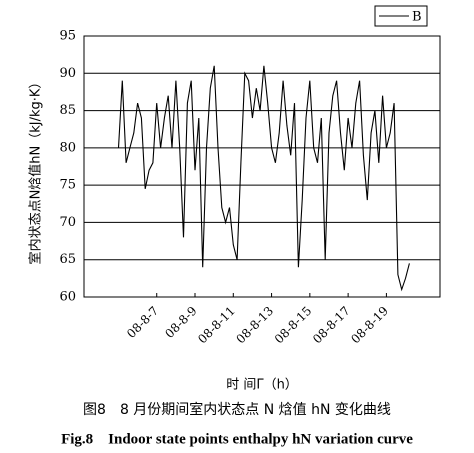 The image size is (474, 453). Describe the element at coordinates (142, 322) in the screenshot. I see `x-tick-label: 08-8-7` at that location.